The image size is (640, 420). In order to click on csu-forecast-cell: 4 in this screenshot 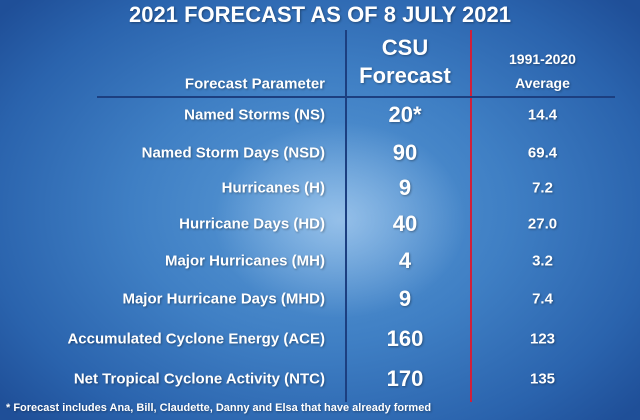, I will do `click(405, 260)`.